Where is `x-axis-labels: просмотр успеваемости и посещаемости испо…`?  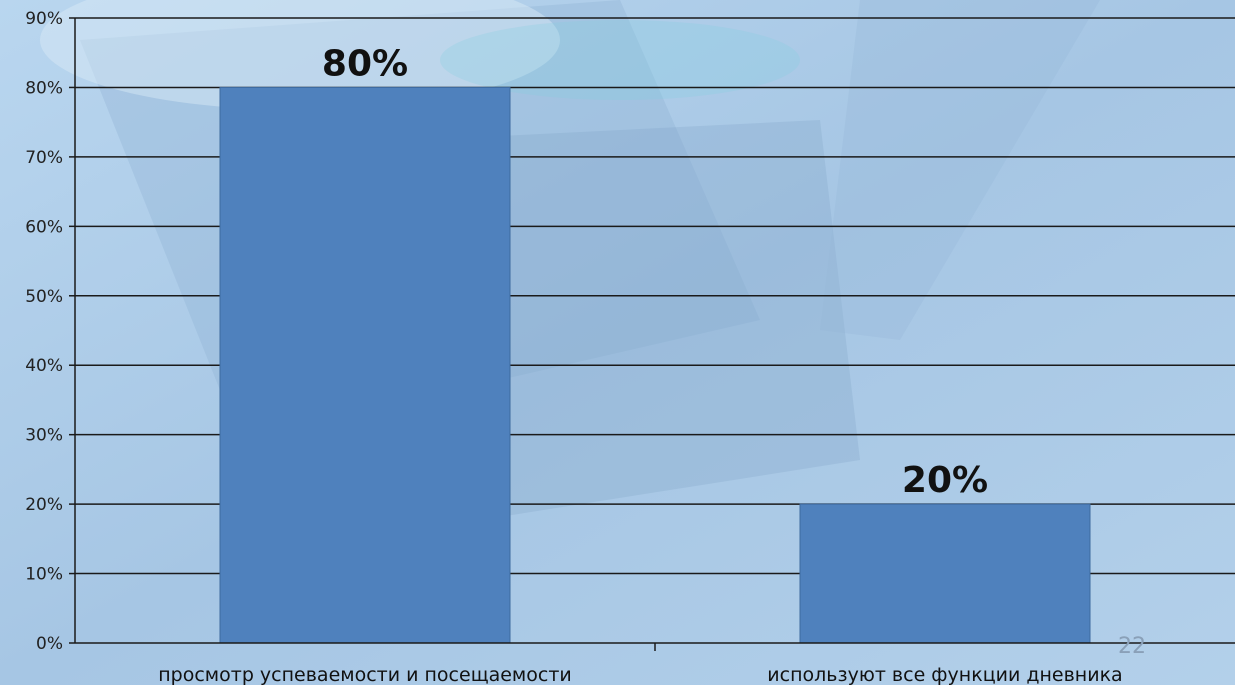
x-axis-labels: просмотр успеваемости и посещаемости испо… is located at coordinates (640, 664).